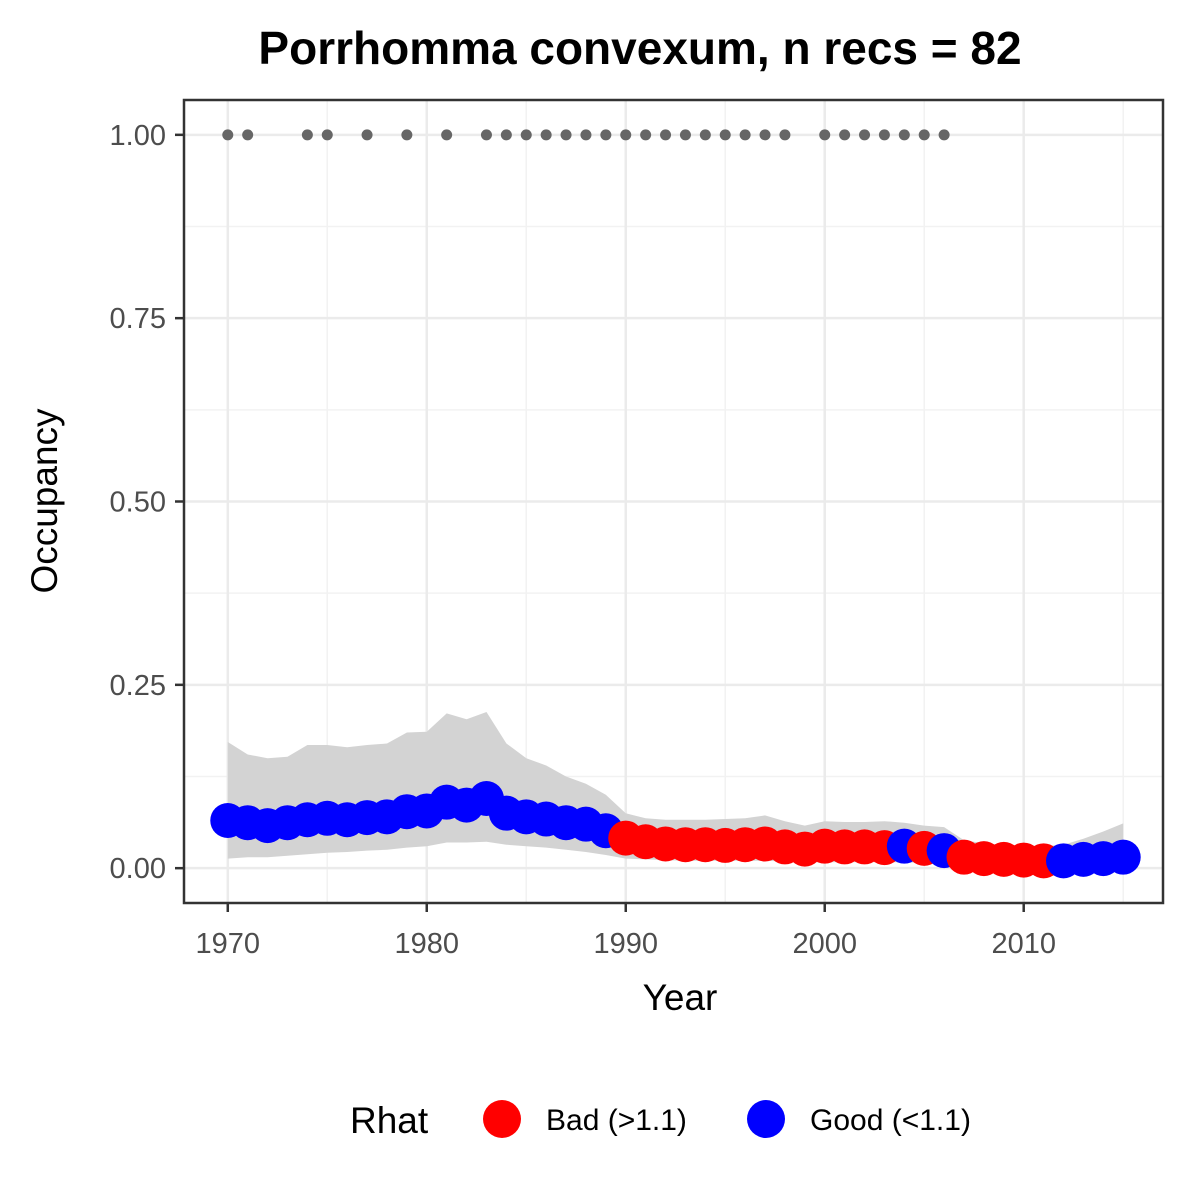  Describe the element at coordinates (680, 997) in the screenshot. I see `x-axis-title: Year` at that location.